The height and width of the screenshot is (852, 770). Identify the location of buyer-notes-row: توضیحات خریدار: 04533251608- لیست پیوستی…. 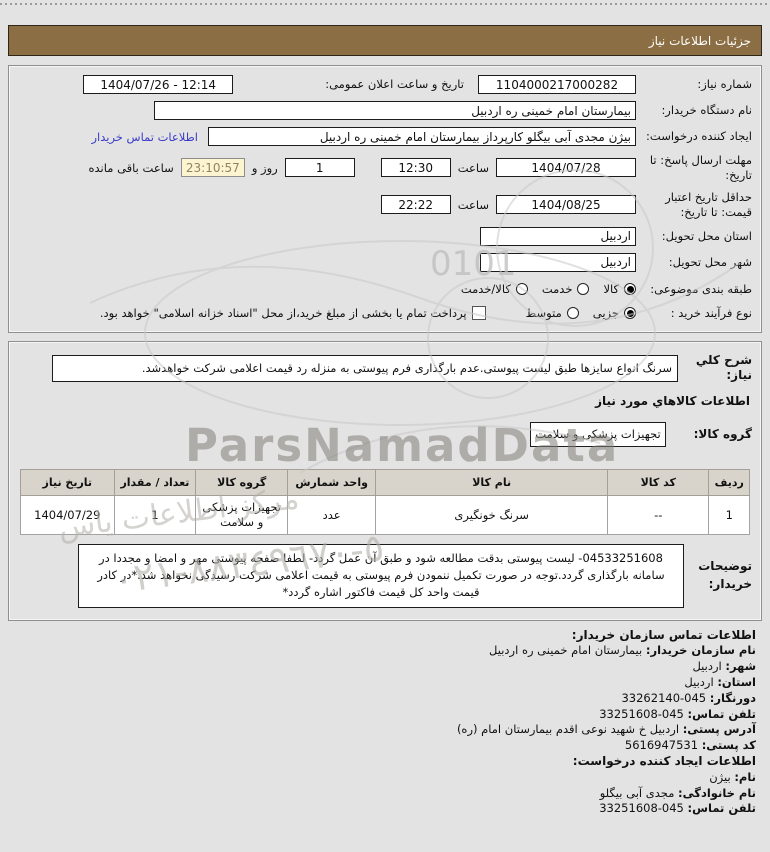
(385, 575).